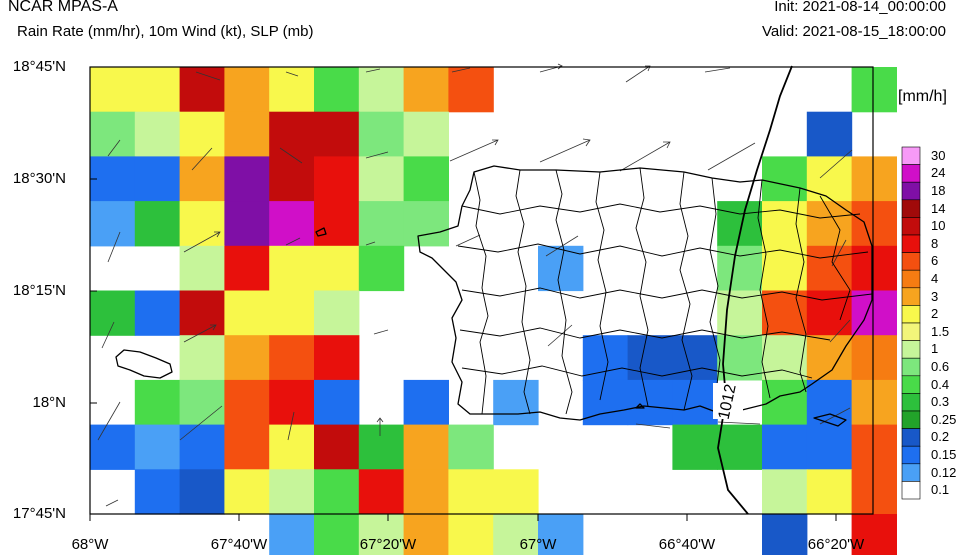 The image size is (956, 555). What do you see at coordinates (935, 278) in the screenshot?
I see `colorbar-level-label: 4` at bounding box center [935, 278].